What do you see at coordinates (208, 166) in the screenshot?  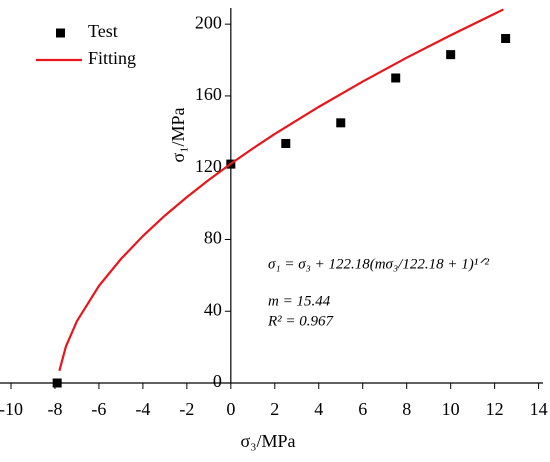 I see `y-tick-label: 120` at bounding box center [208, 166].